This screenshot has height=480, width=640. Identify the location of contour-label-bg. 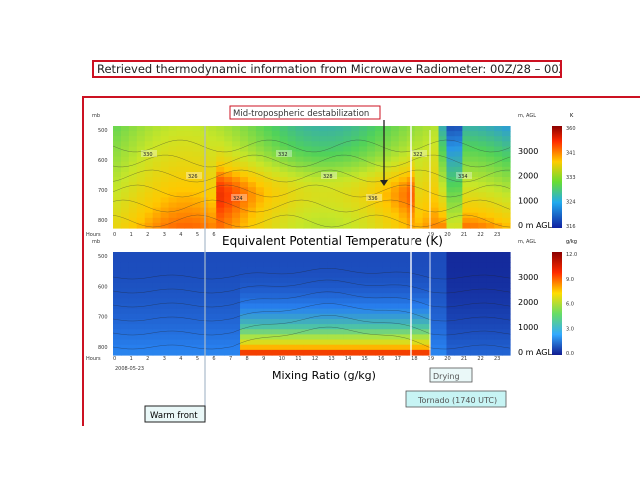
(194, 175).